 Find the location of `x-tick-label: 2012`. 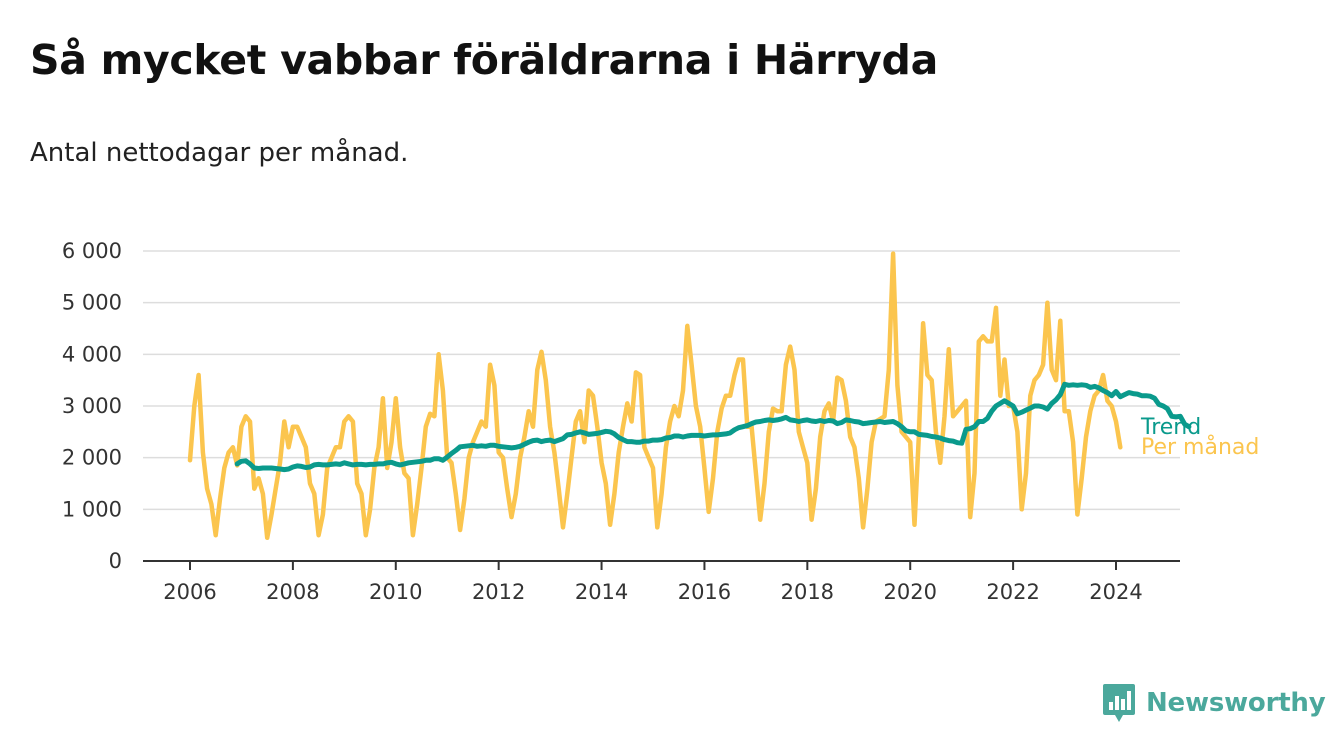

x-tick-label: 2012 is located at coordinates (498, 592).